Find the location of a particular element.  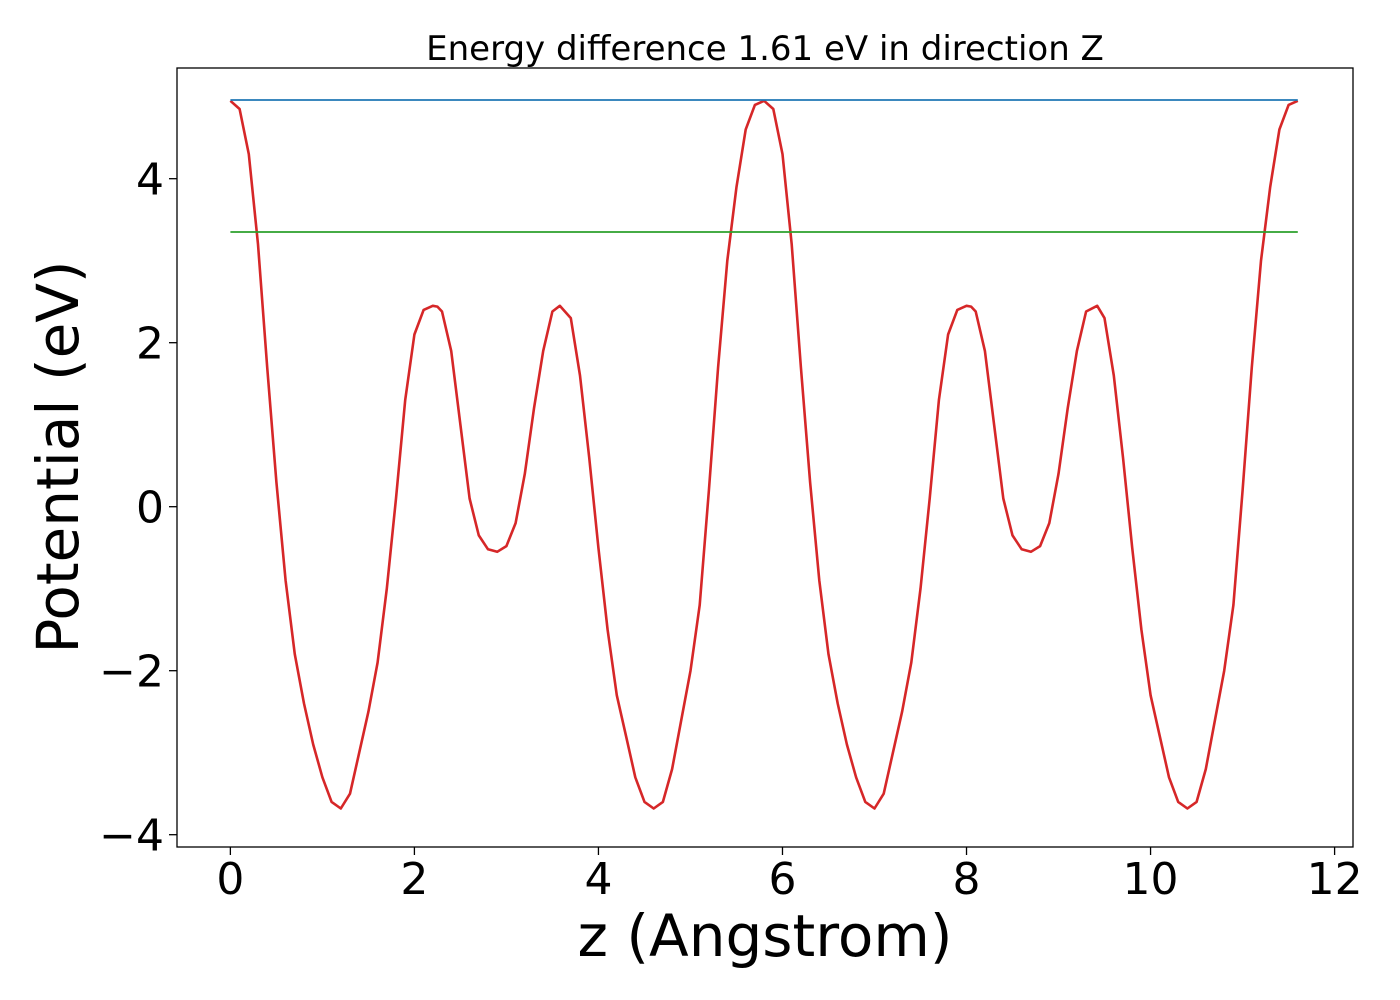

x-tick-label: 12 is located at coordinates (1335, 879).